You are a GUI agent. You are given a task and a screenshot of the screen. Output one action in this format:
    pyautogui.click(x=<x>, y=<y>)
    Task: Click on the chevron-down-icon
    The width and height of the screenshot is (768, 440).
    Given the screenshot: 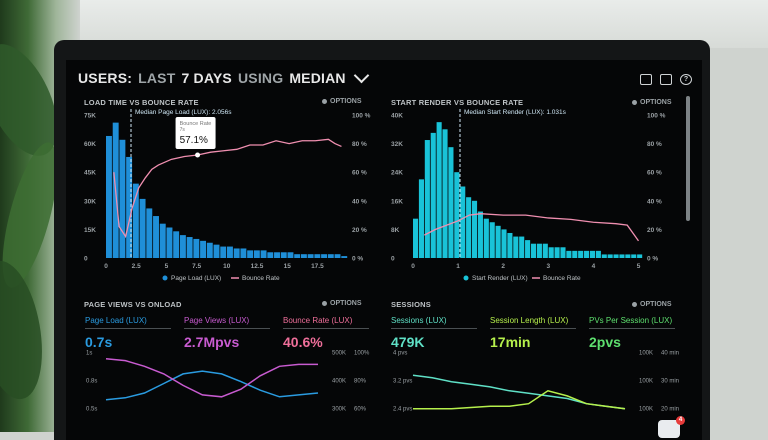 What is the action you would take?
    pyautogui.click(x=361, y=75)
    